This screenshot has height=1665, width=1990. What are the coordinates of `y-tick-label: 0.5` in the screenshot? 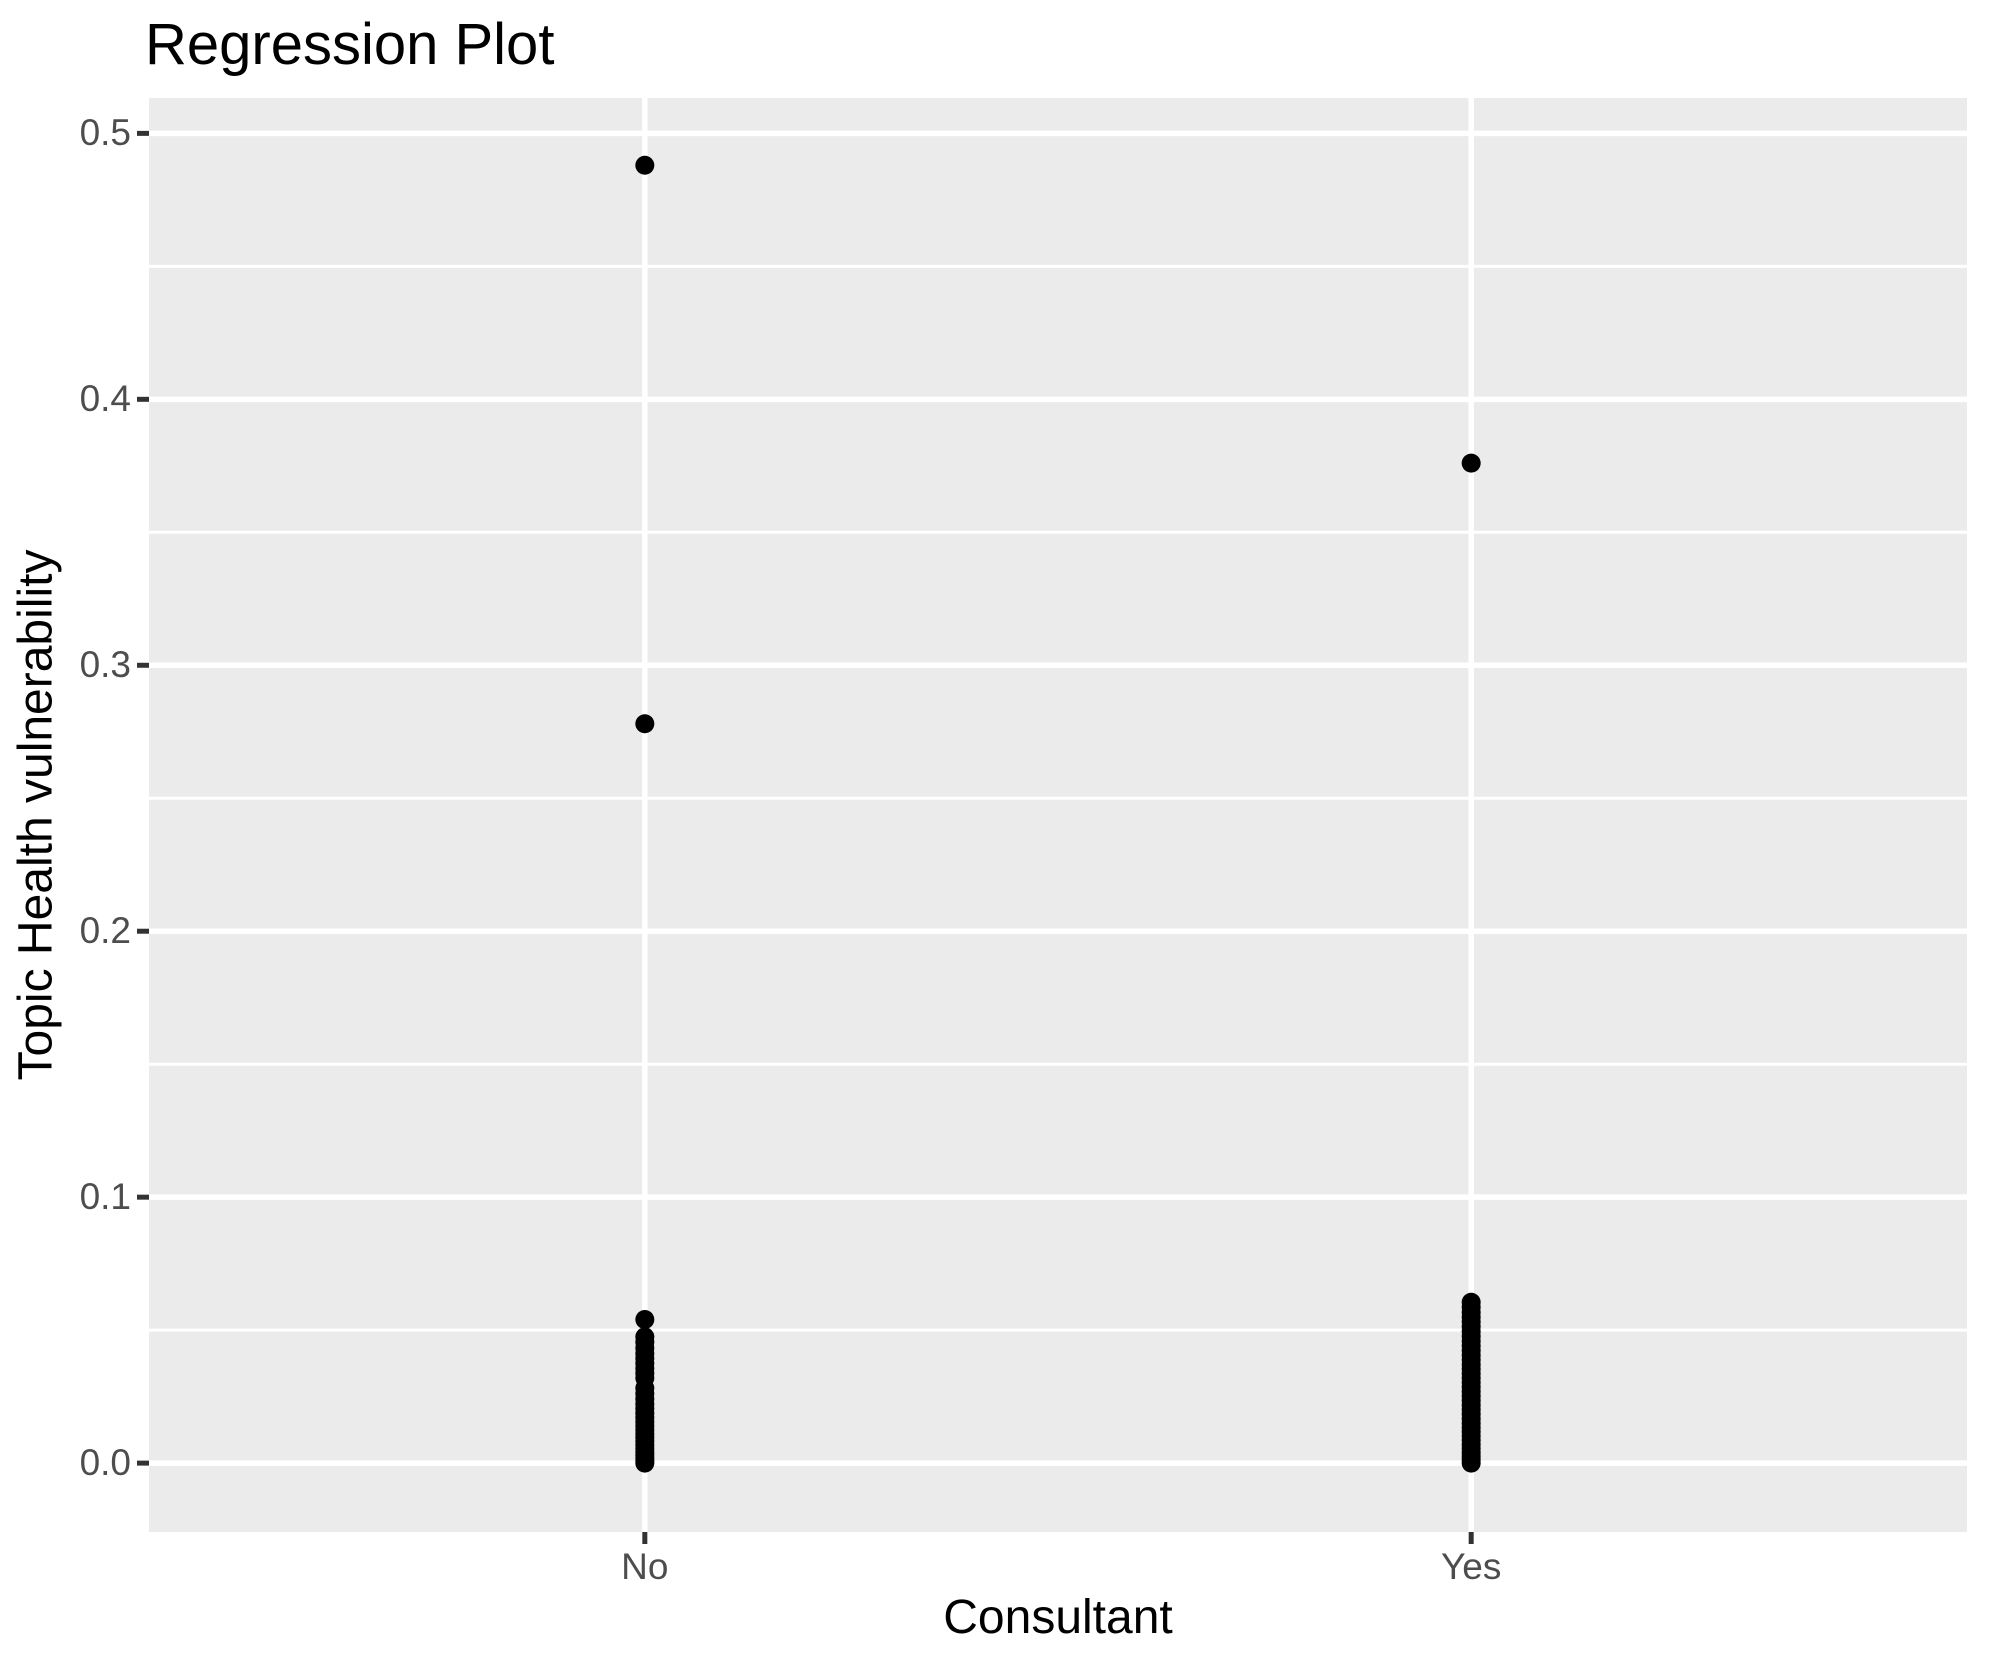 It's located at (105, 133).